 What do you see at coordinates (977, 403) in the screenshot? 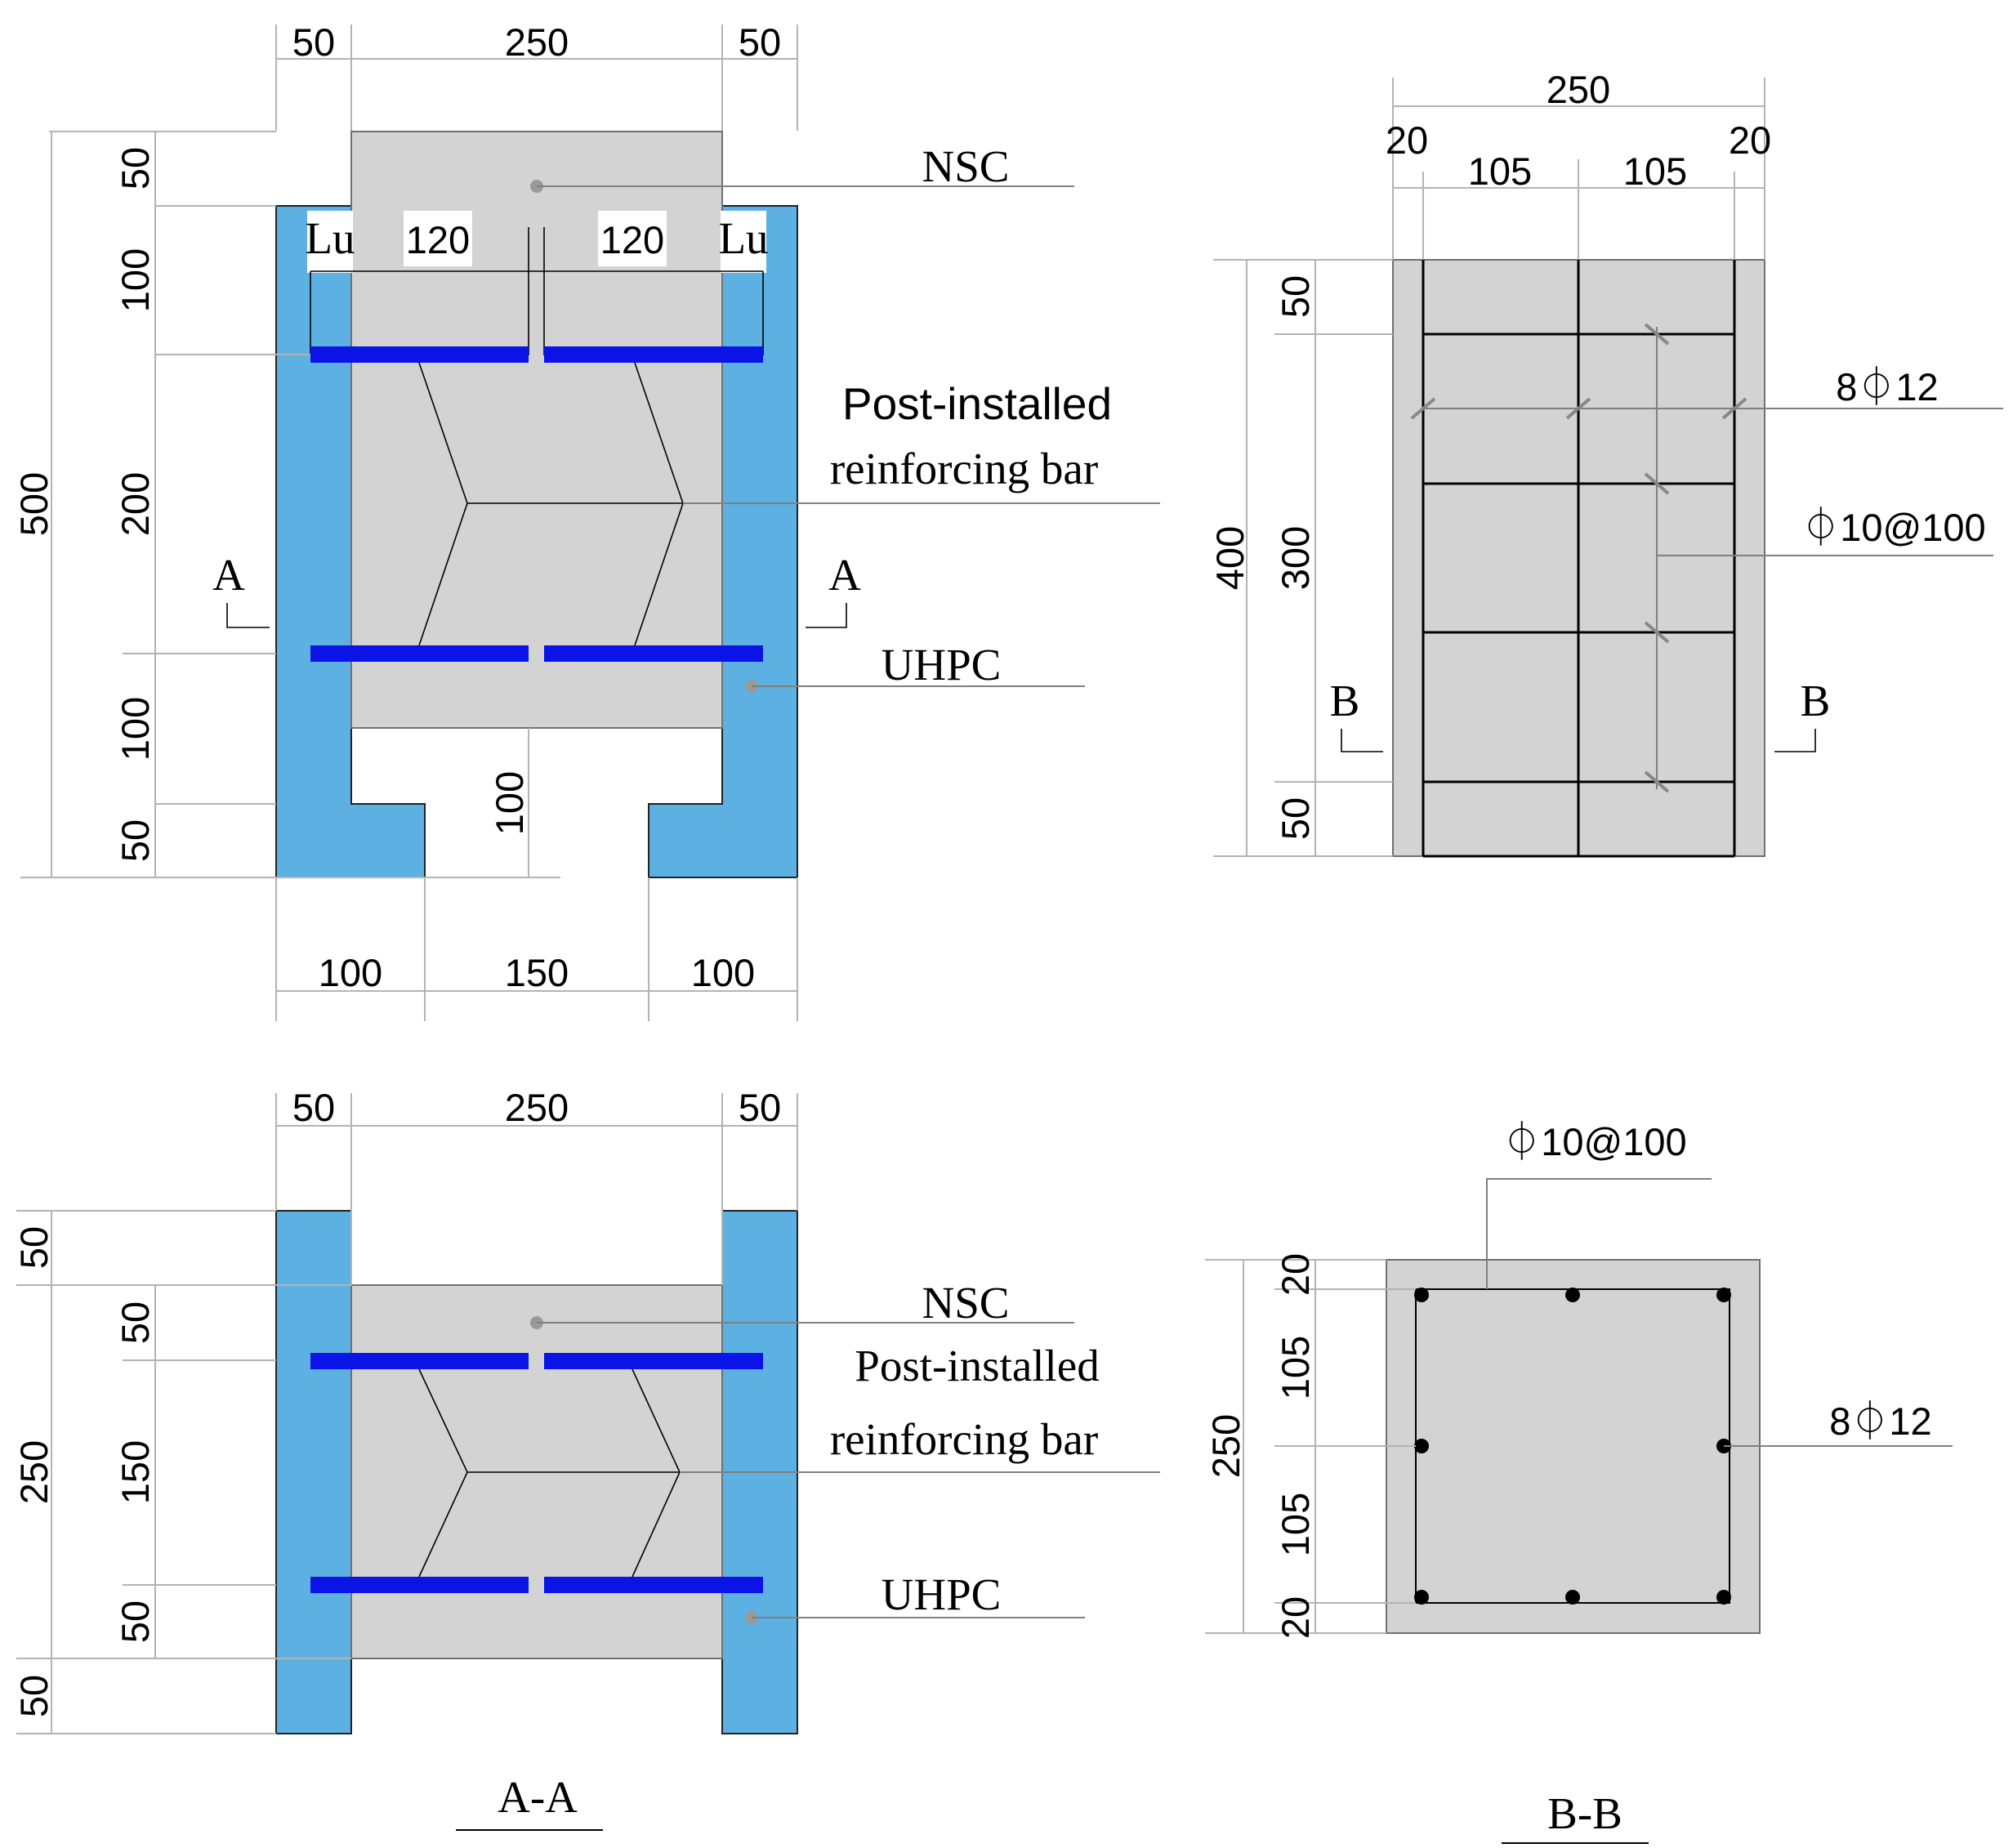
I see `post-label-line1: Post-installed` at bounding box center [977, 403].